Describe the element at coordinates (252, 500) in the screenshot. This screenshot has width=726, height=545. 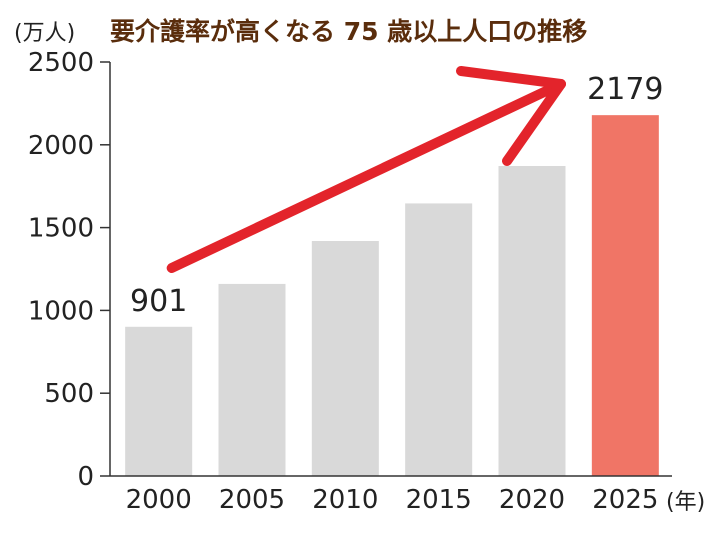
I see `x-tick-label-2005: 2005` at that location.